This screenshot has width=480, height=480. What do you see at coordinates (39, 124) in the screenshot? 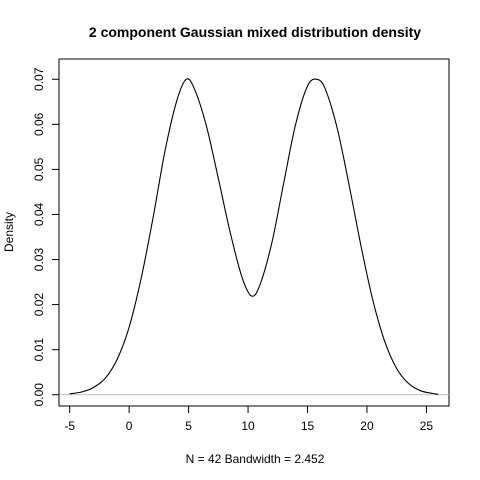
I see `y-tick-label: 0.06` at bounding box center [39, 124].